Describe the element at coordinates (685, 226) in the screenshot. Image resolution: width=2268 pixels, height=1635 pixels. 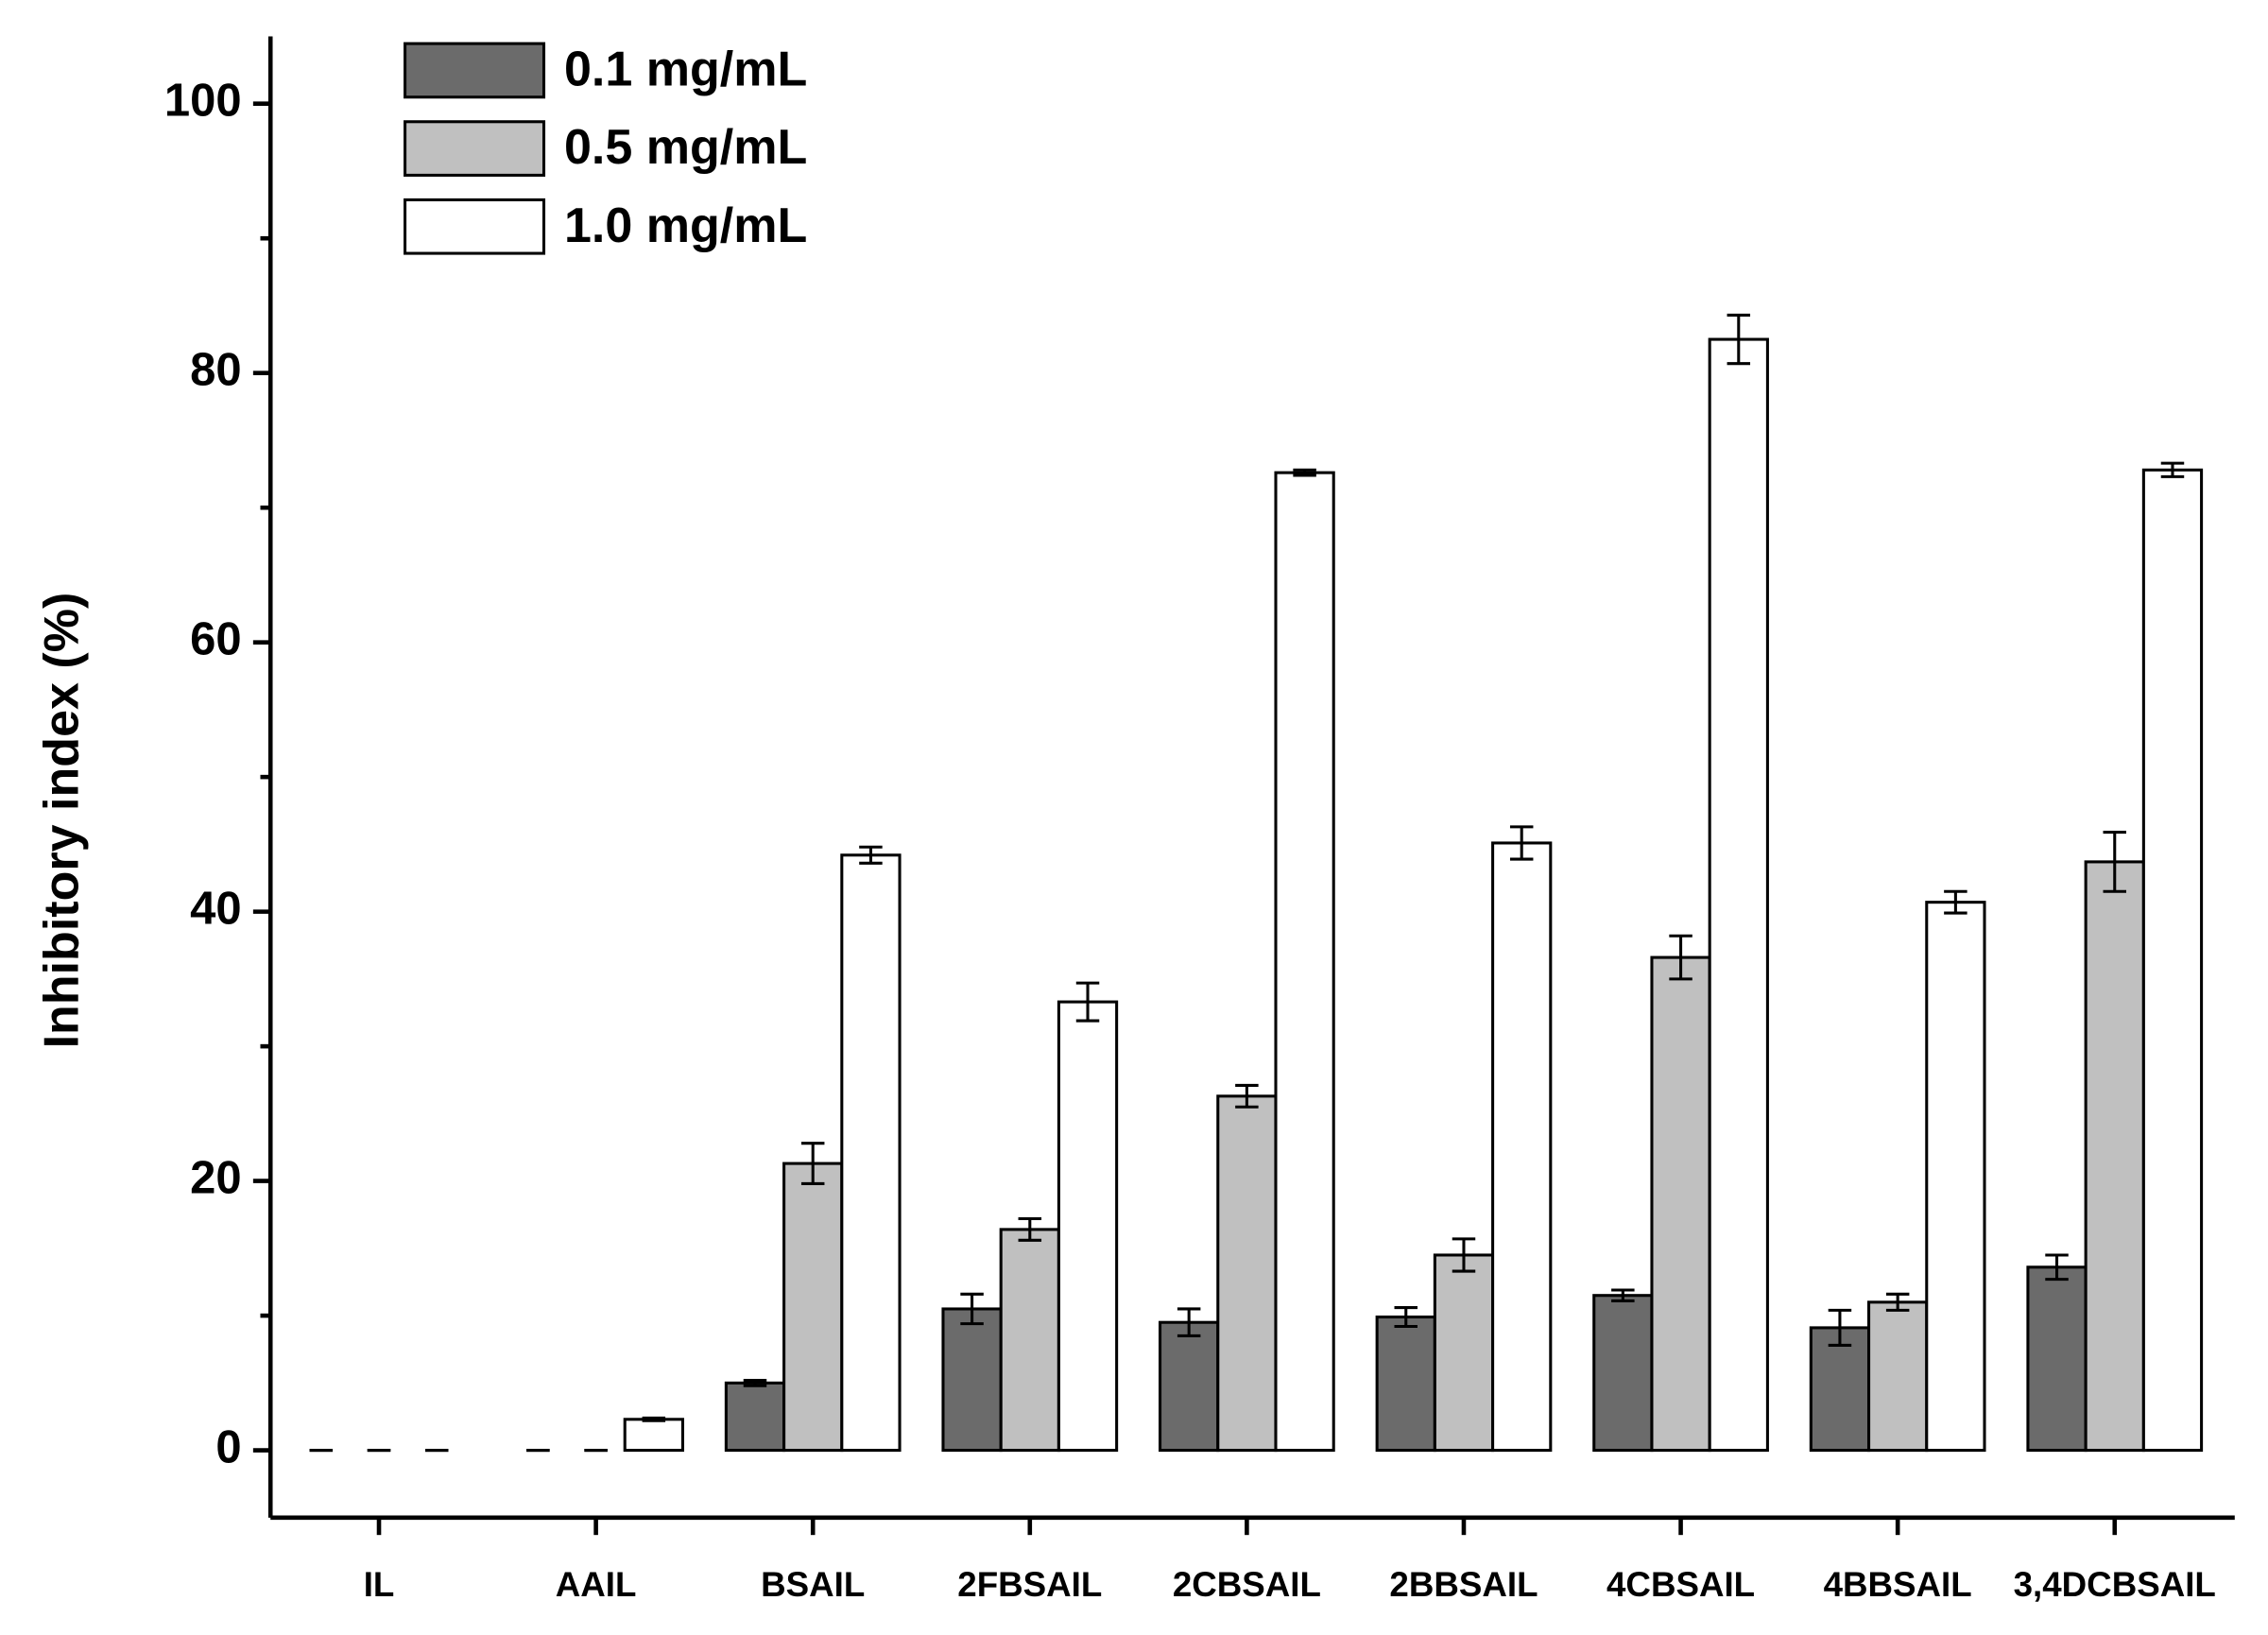
I see `legend-label: 1.0 mg/mL` at that location.